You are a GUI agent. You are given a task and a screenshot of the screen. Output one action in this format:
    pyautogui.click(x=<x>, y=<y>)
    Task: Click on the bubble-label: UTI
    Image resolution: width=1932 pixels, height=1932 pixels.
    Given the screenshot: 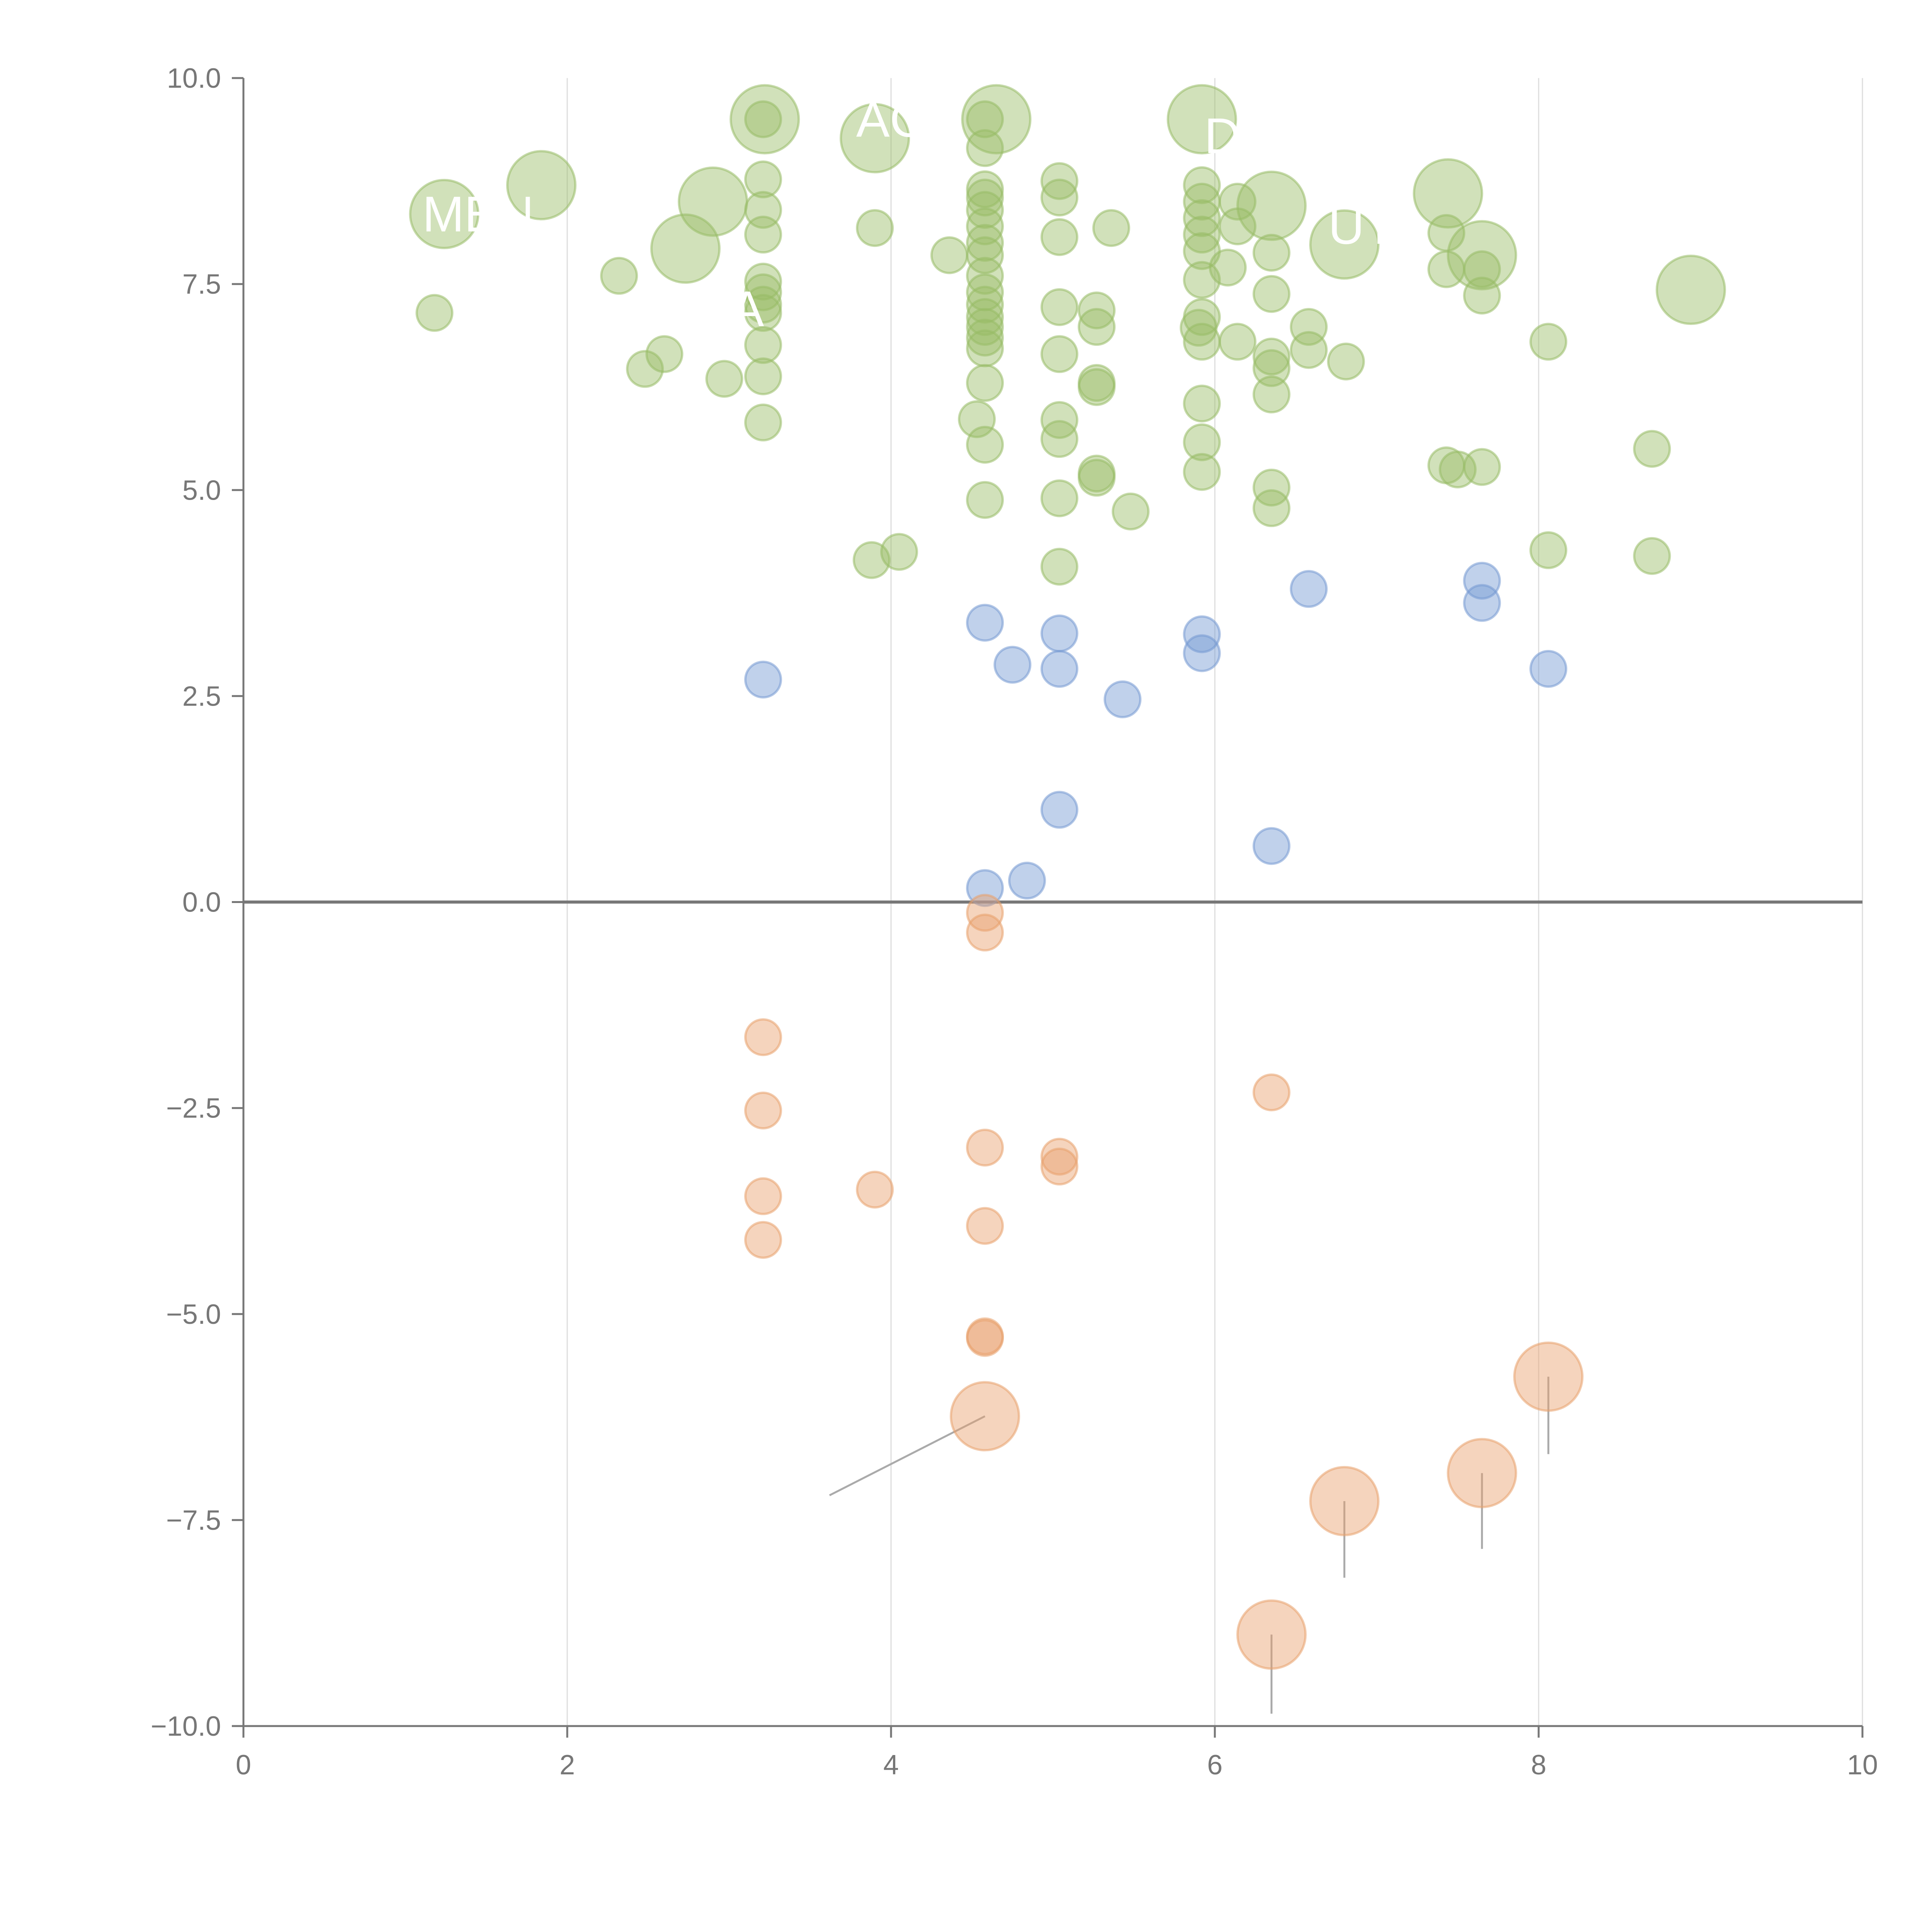 What is the action you would take?
    pyautogui.click(x=1369, y=227)
    